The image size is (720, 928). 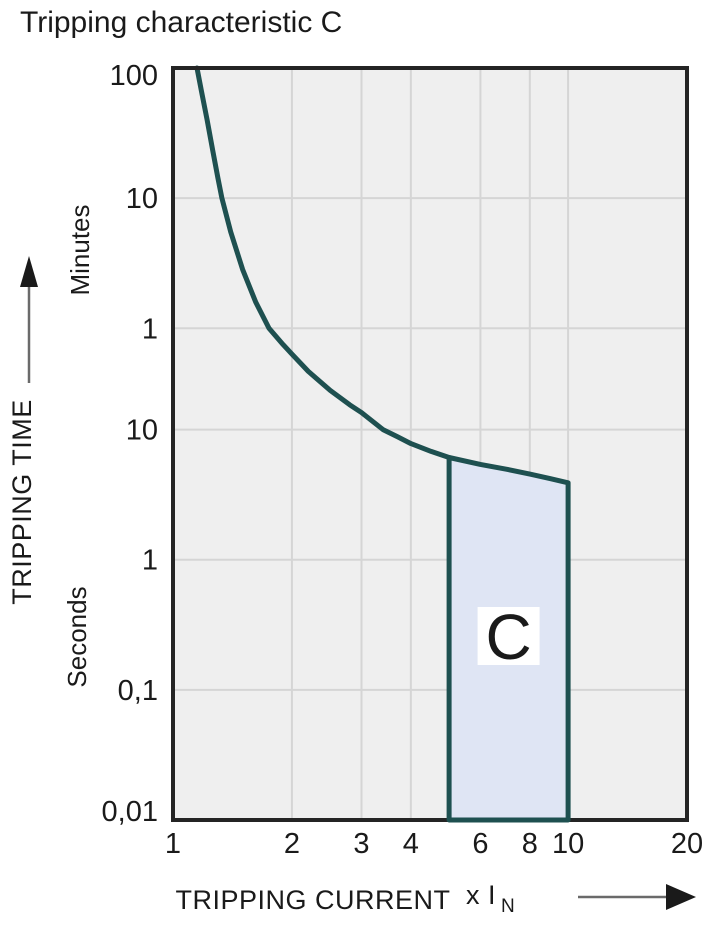 I want to click on right-arrow-icon, so click(x=637, y=897).